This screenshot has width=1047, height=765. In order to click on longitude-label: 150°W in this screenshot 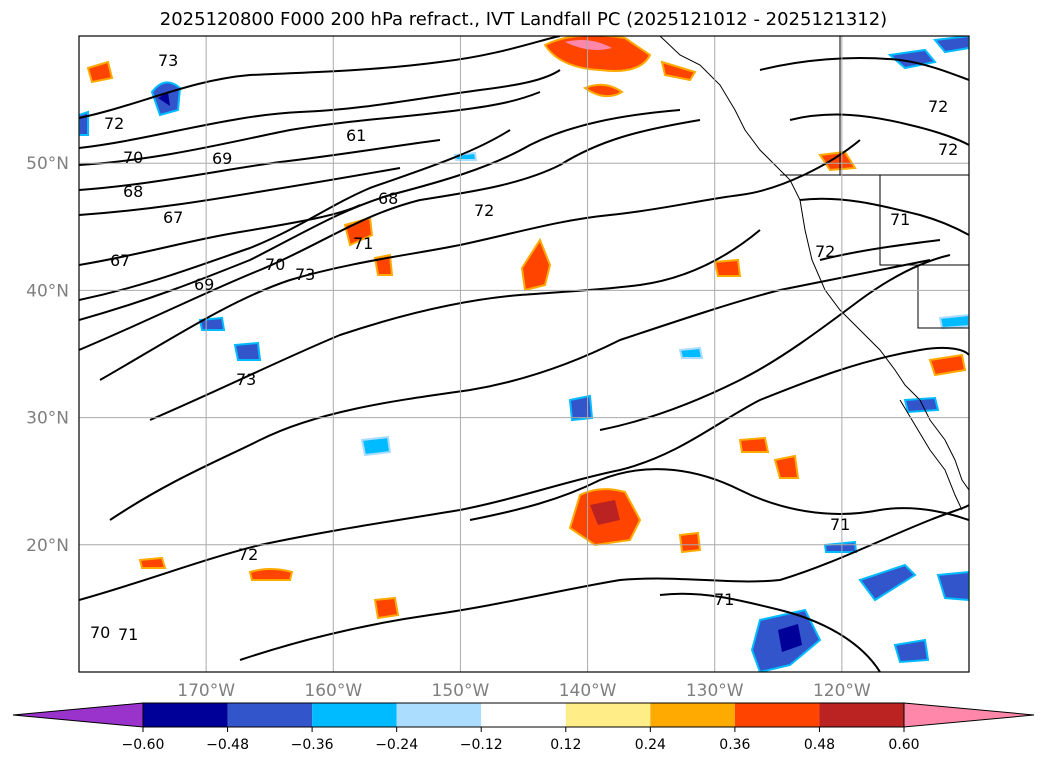, I will do `click(461, 691)`.